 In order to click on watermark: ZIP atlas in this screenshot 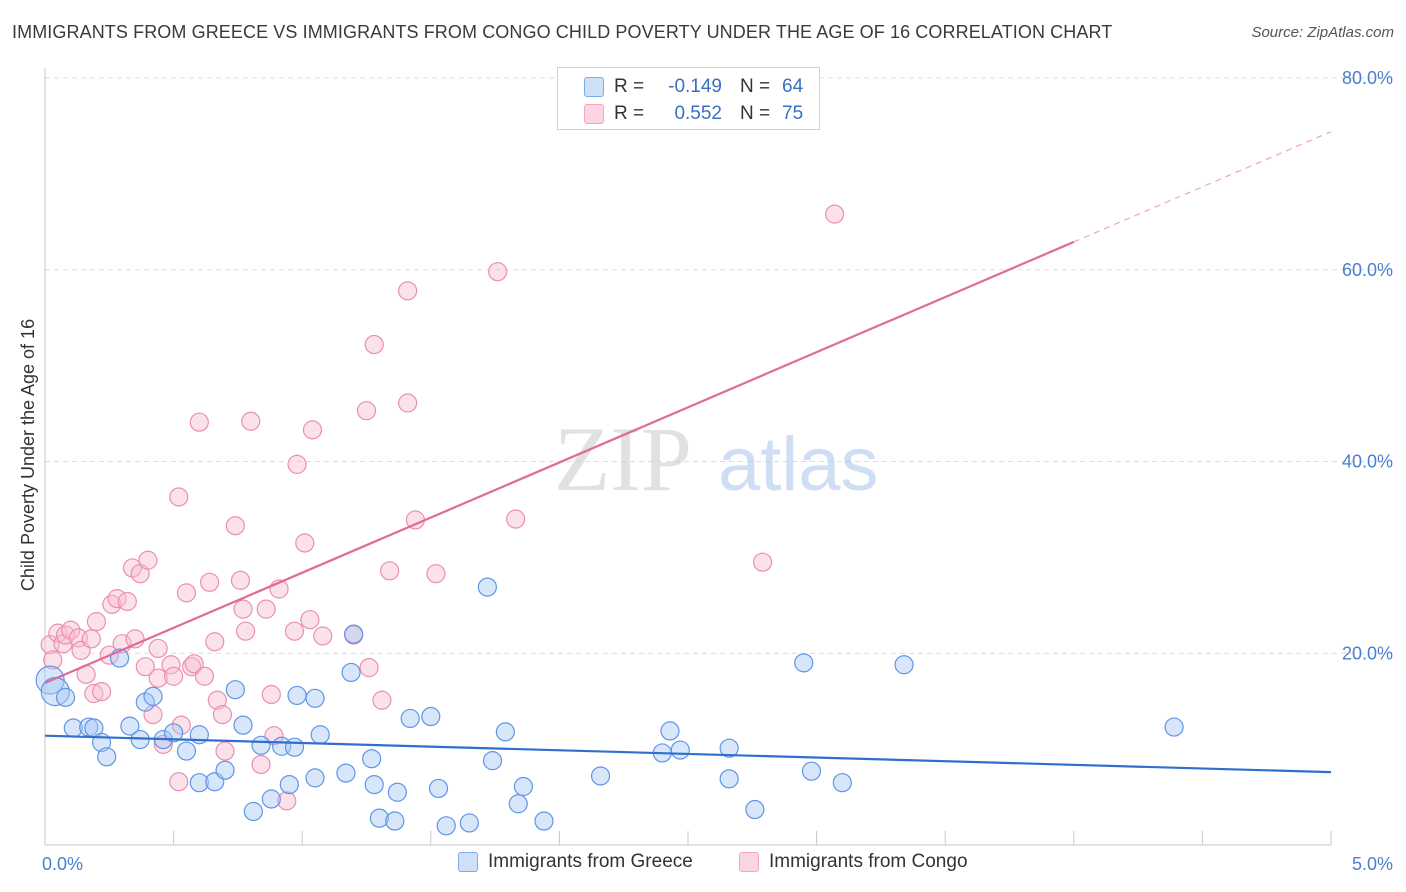, I will do `click(716, 459)`.